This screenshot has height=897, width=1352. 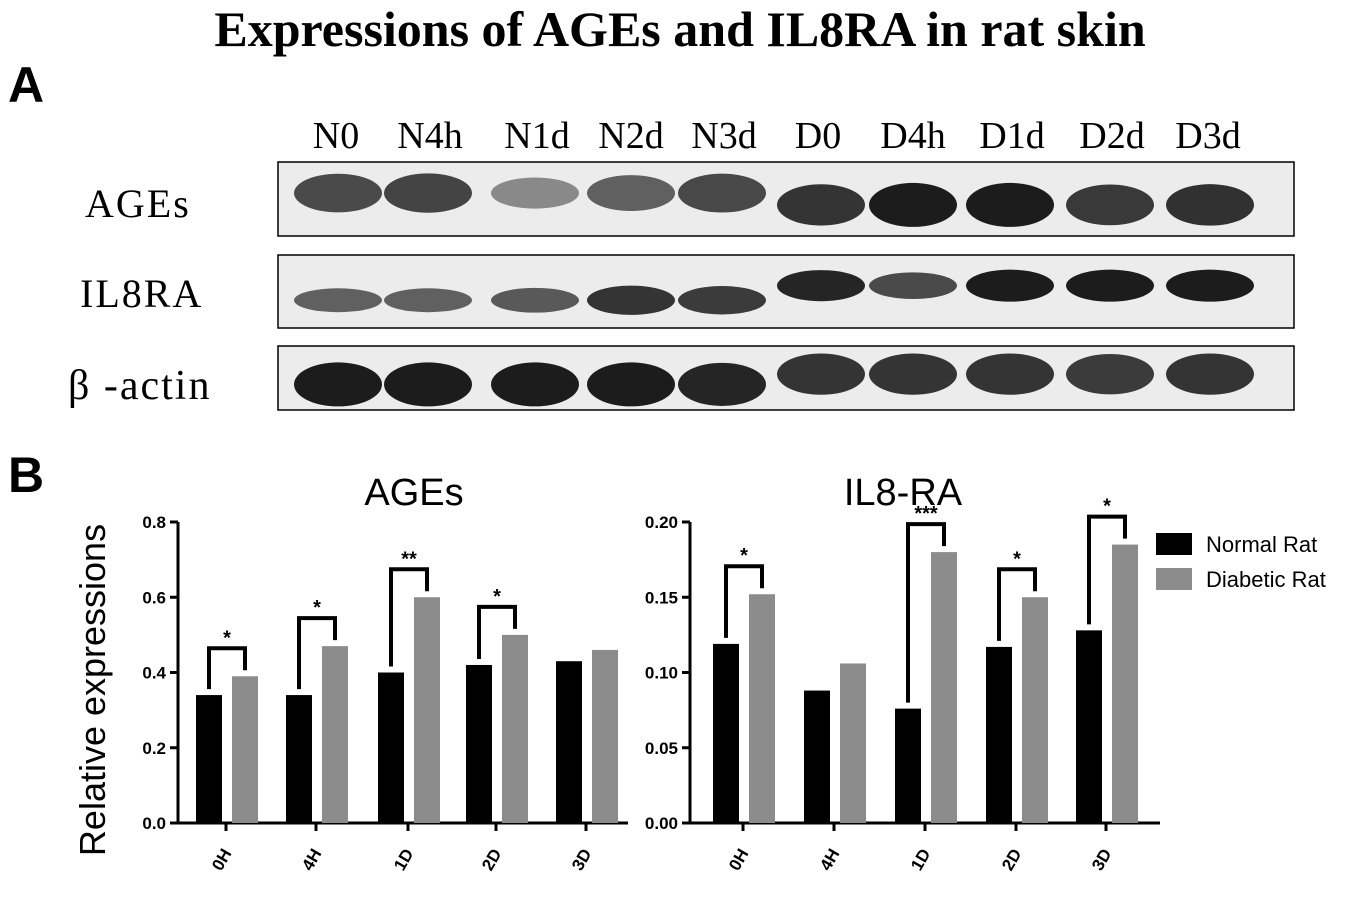 What do you see at coordinates (26, 85) in the screenshot?
I see `panel-a-label: A` at bounding box center [26, 85].